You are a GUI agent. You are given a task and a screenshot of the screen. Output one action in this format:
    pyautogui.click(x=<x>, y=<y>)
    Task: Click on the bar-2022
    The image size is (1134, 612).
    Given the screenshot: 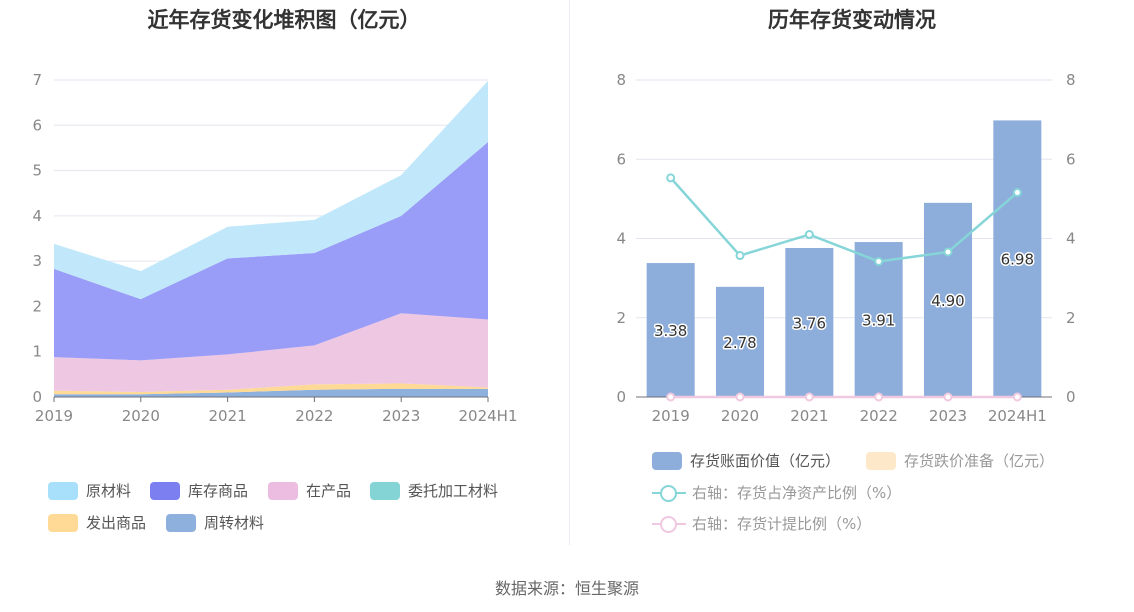 What is the action you would take?
    pyautogui.click(x=878, y=319)
    